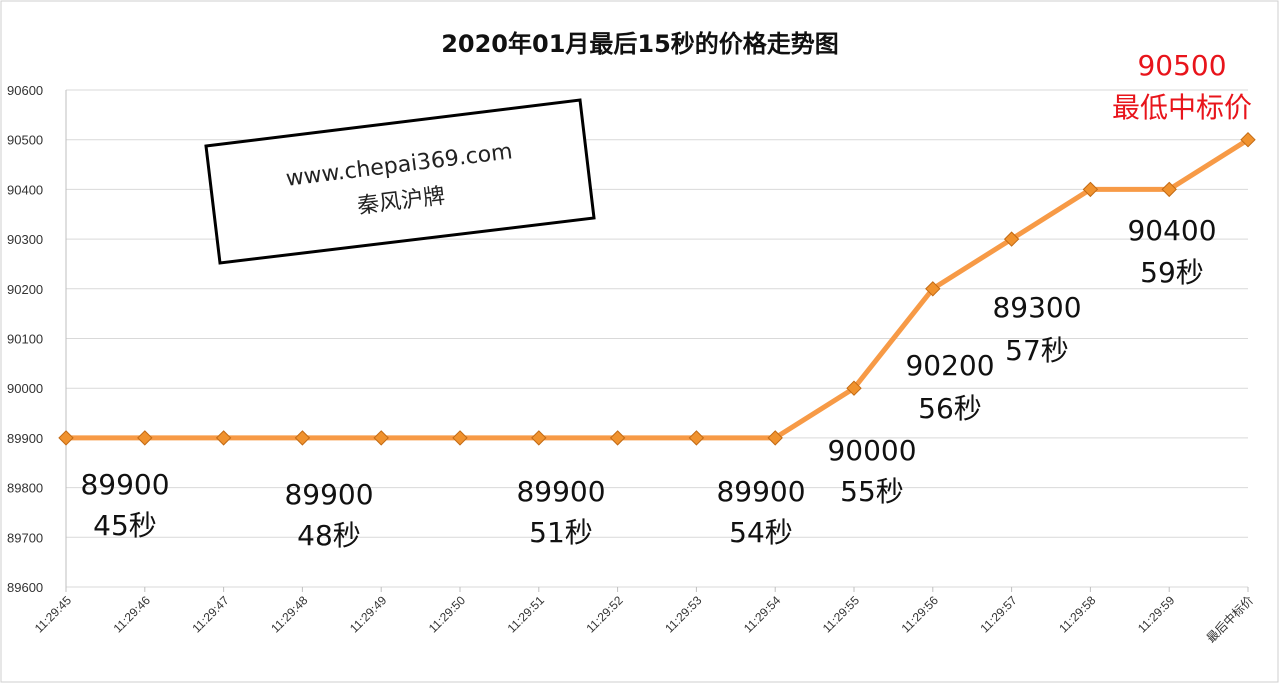 The width and height of the screenshot is (1280, 684). What do you see at coordinates (761, 532) in the screenshot?
I see `annotation-time: 54秒` at bounding box center [761, 532].